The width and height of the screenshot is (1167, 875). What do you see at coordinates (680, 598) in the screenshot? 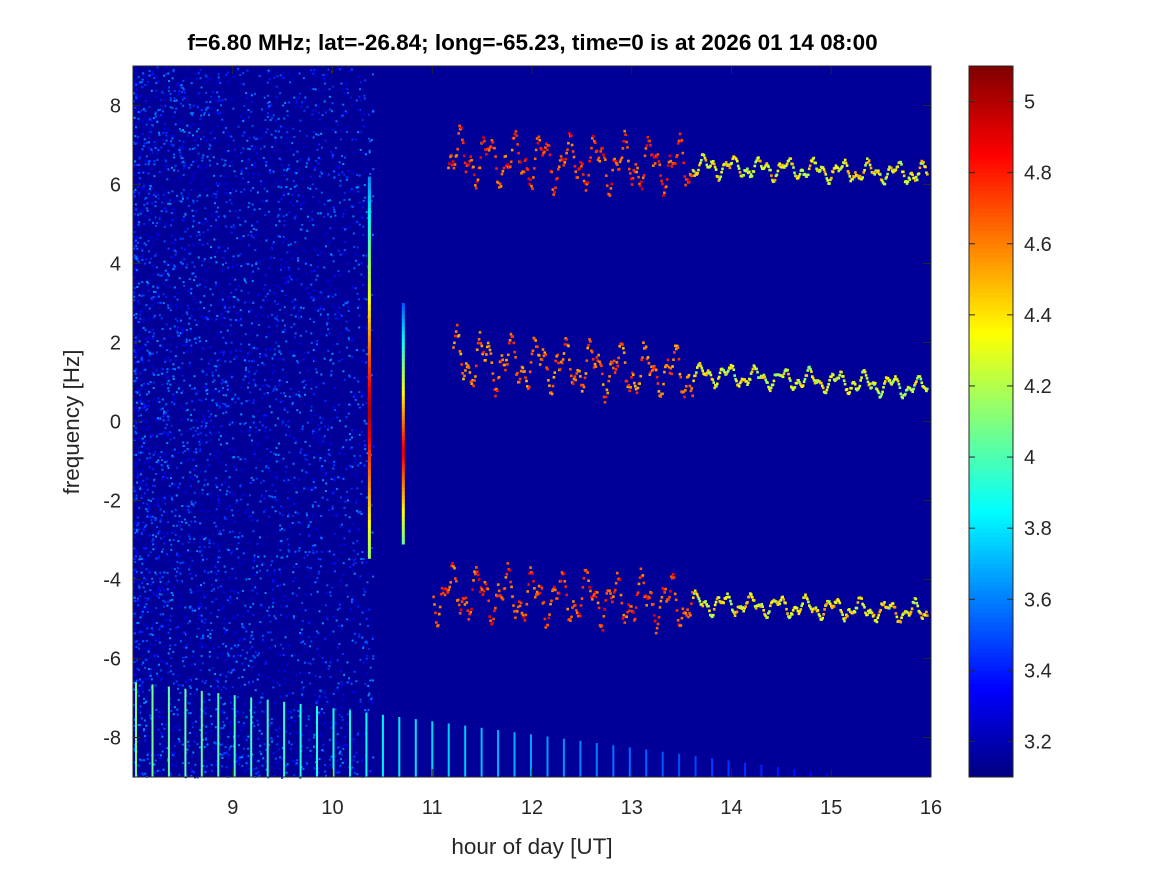
I see `doppler-trace-lower` at bounding box center [680, 598].